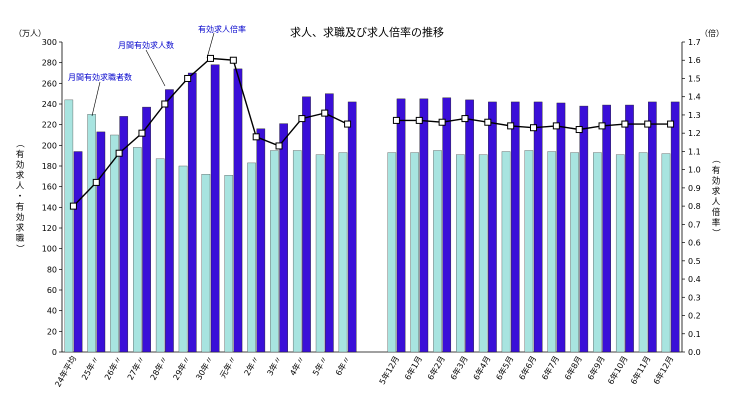 Image resolution: width=734 pixels, height=402 pixels. Describe the element at coordinates (694, 279) in the screenshot. I see `right-tick-label: 0.4` at that location.